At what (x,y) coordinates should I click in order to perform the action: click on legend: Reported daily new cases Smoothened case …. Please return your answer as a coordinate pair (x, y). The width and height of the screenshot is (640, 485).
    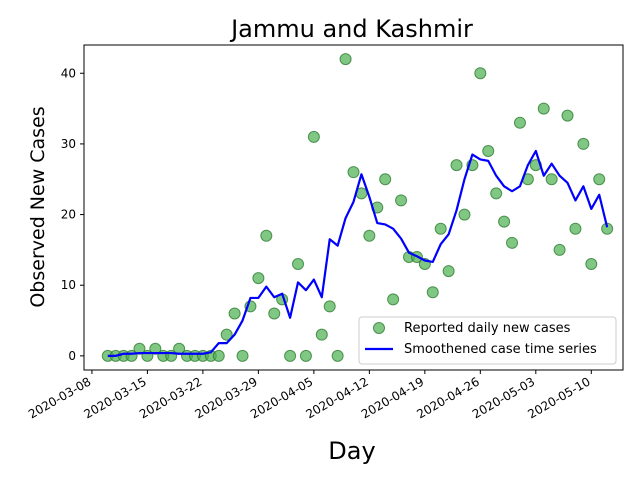
    Looking at the image, I should click on (487, 340).